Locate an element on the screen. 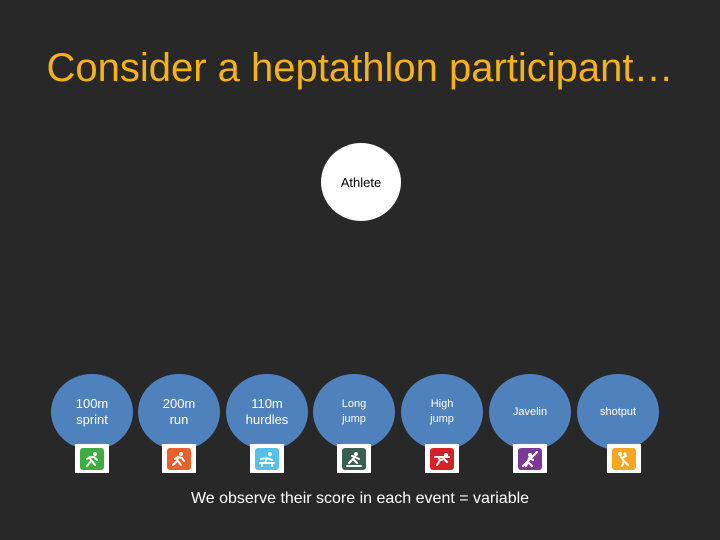  event-node-shotput: shotput is located at coordinates (618, 412).